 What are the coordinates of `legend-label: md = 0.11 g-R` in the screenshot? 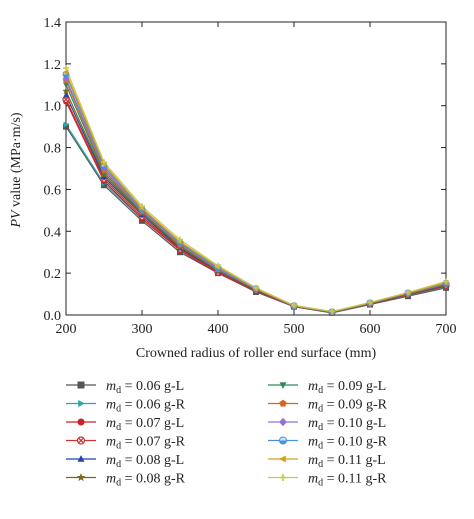 It's located at (347, 480).